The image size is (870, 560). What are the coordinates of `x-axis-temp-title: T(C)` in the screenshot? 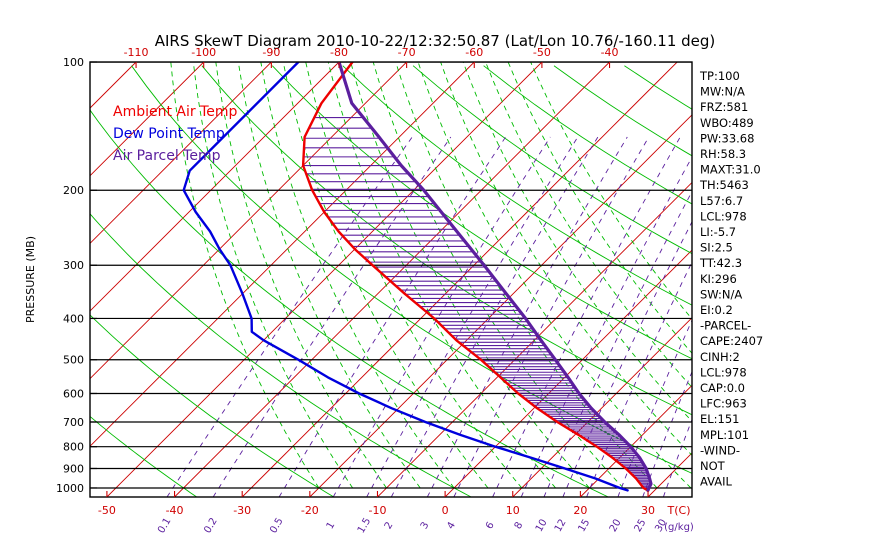 It's located at (679, 510).